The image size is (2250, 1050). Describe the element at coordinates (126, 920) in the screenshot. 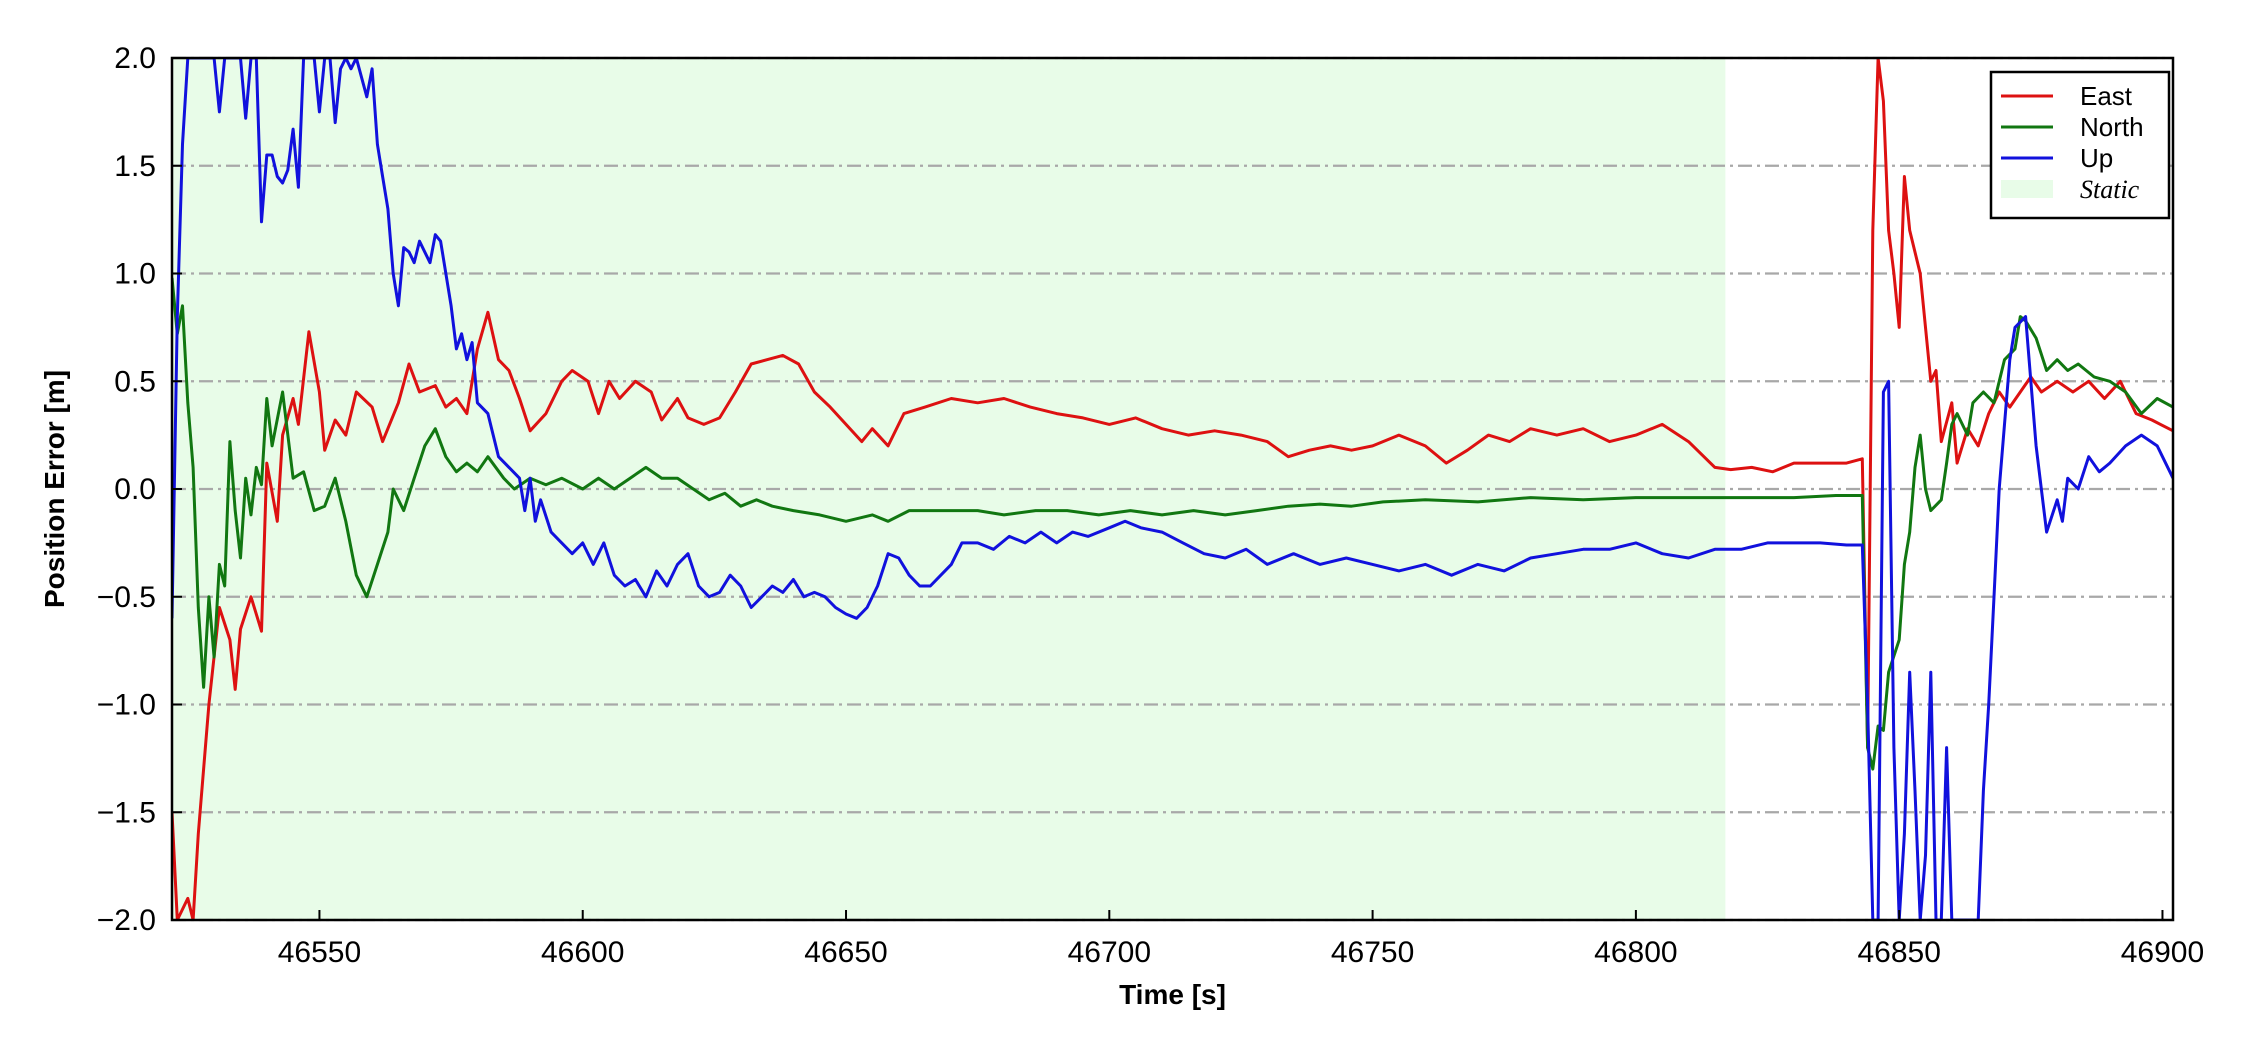

I see `y-tick-label: −2.0` at that location.